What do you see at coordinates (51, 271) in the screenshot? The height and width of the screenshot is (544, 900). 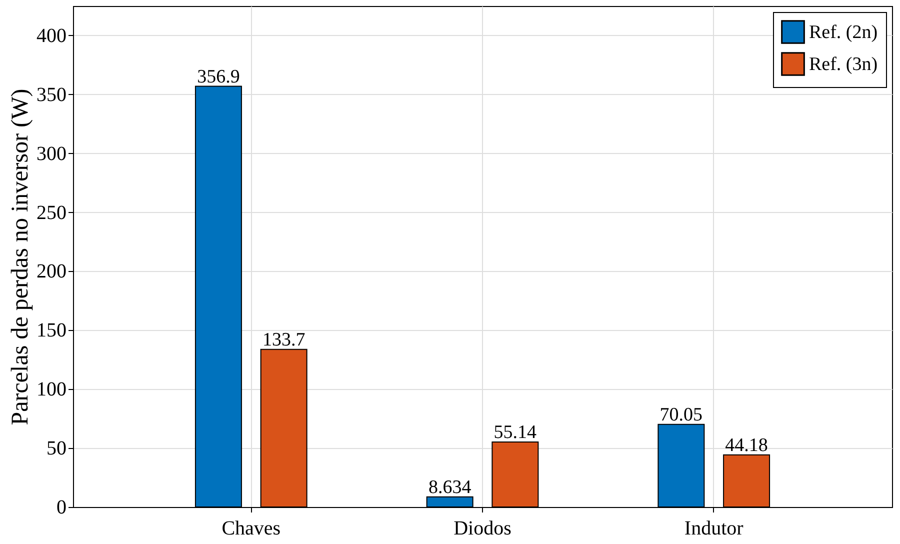 I see `y-tick-label: 200` at bounding box center [51, 271].